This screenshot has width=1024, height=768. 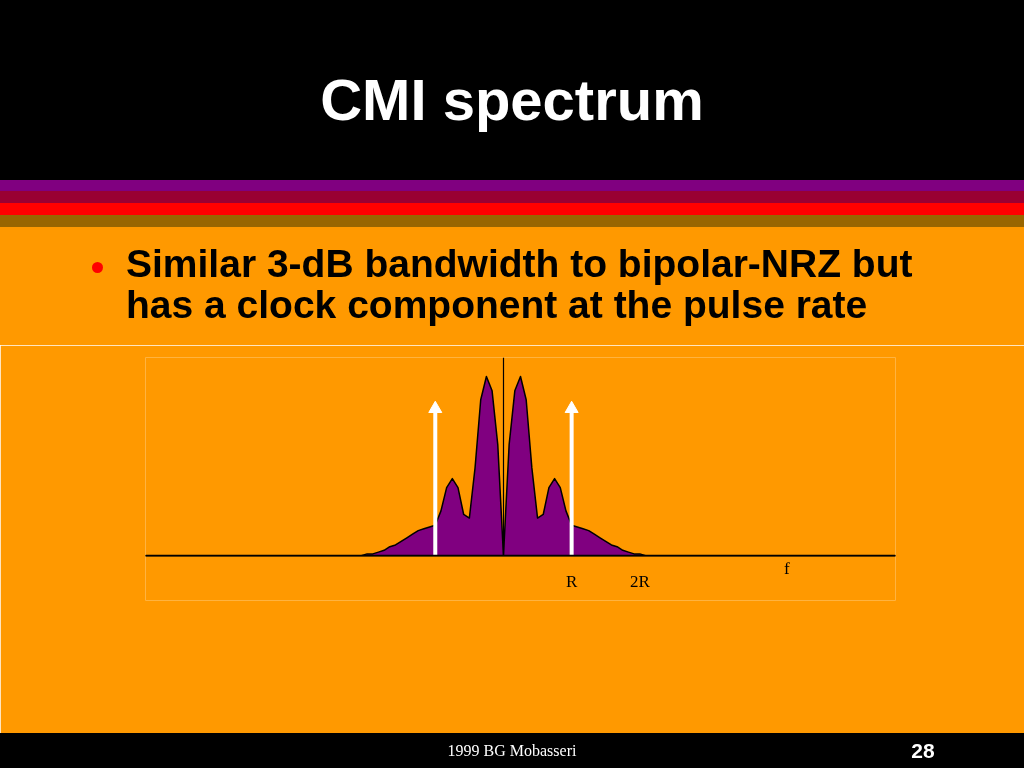 I want to click on x-axis-title: f, so click(x=786, y=569).